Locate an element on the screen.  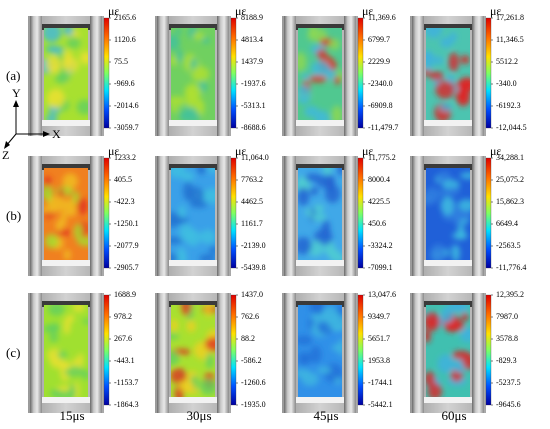
colorbar-tick-label: 978.2 is located at coordinates (123, 316).